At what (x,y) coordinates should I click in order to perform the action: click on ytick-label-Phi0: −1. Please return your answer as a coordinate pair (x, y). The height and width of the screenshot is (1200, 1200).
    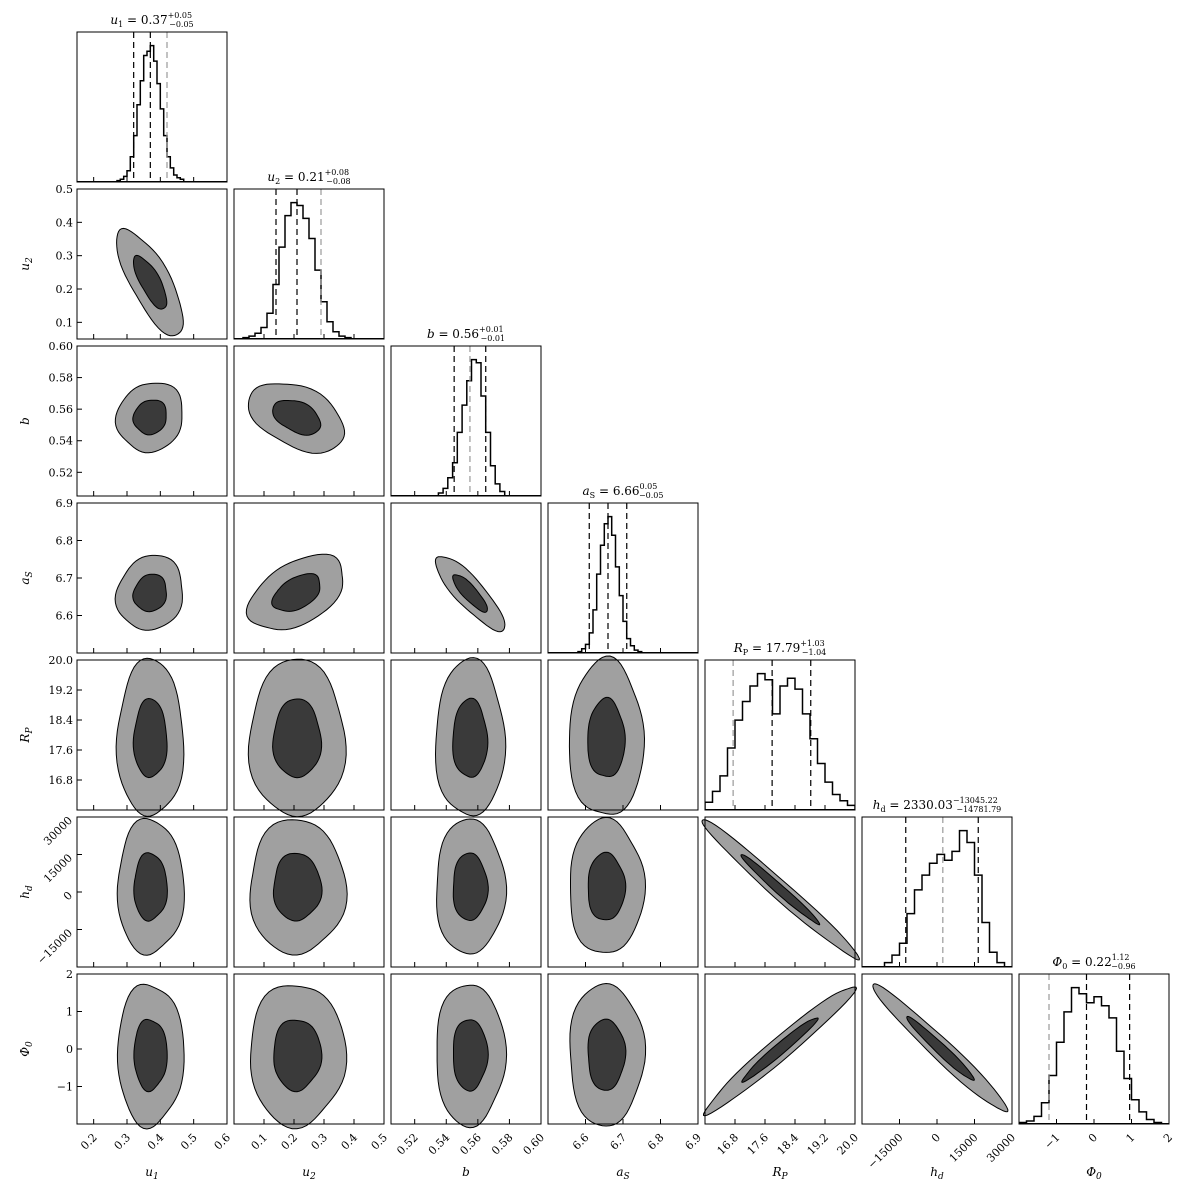
    Looking at the image, I should click on (65, 1087).